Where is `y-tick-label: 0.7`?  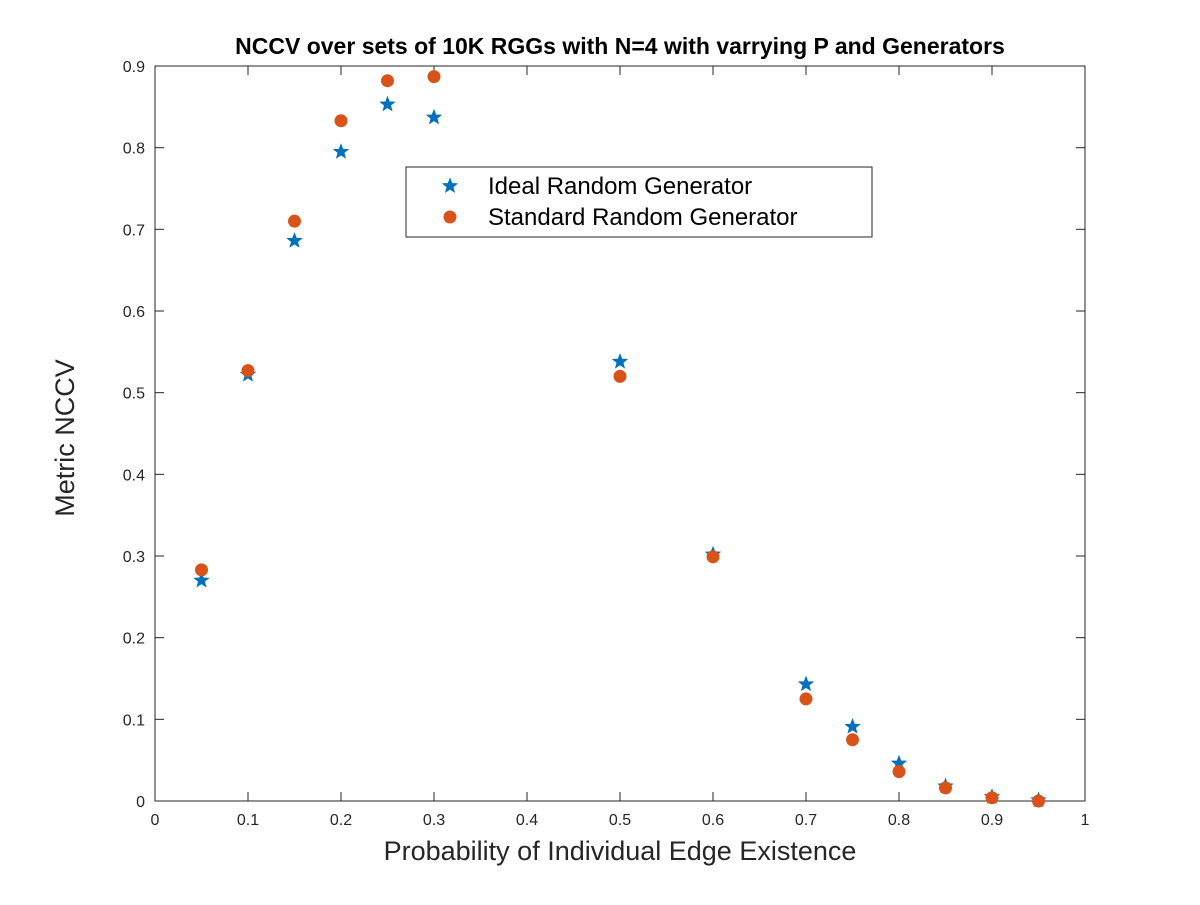
y-tick-label: 0.7 is located at coordinates (134, 230).